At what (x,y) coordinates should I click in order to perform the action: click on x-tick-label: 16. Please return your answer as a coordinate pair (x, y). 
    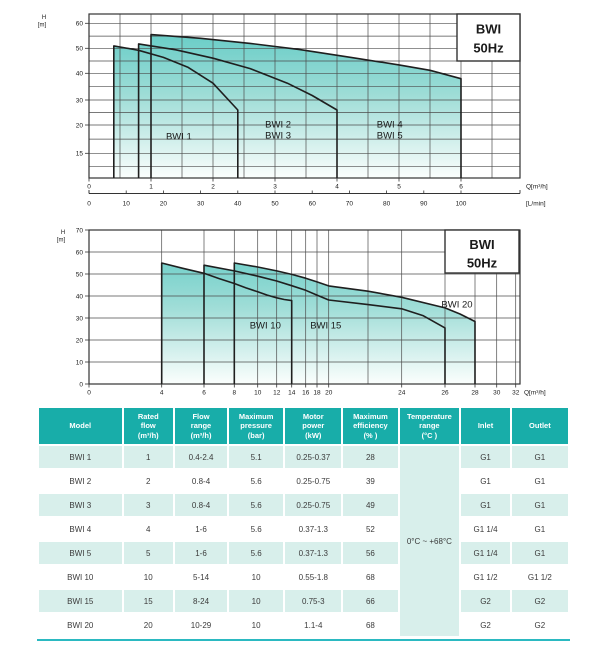
    Looking at the image, I should click on (306, 393).